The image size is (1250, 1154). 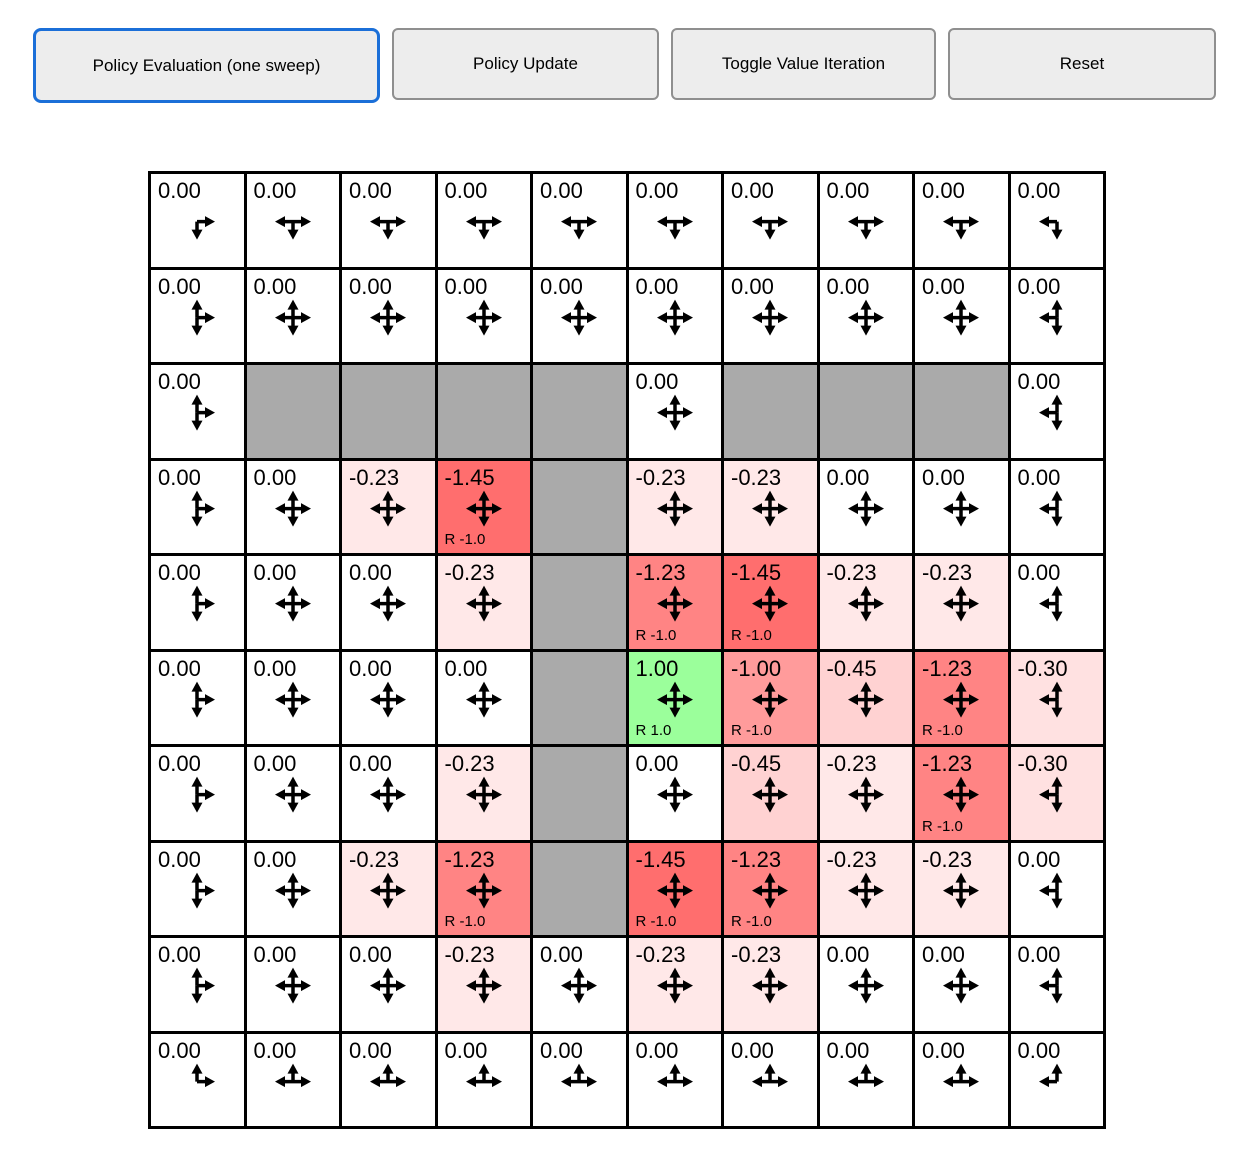 I want to click on policy-evaluation-button: Policy Evaluation (one sweep), so click(x=206, y=65).